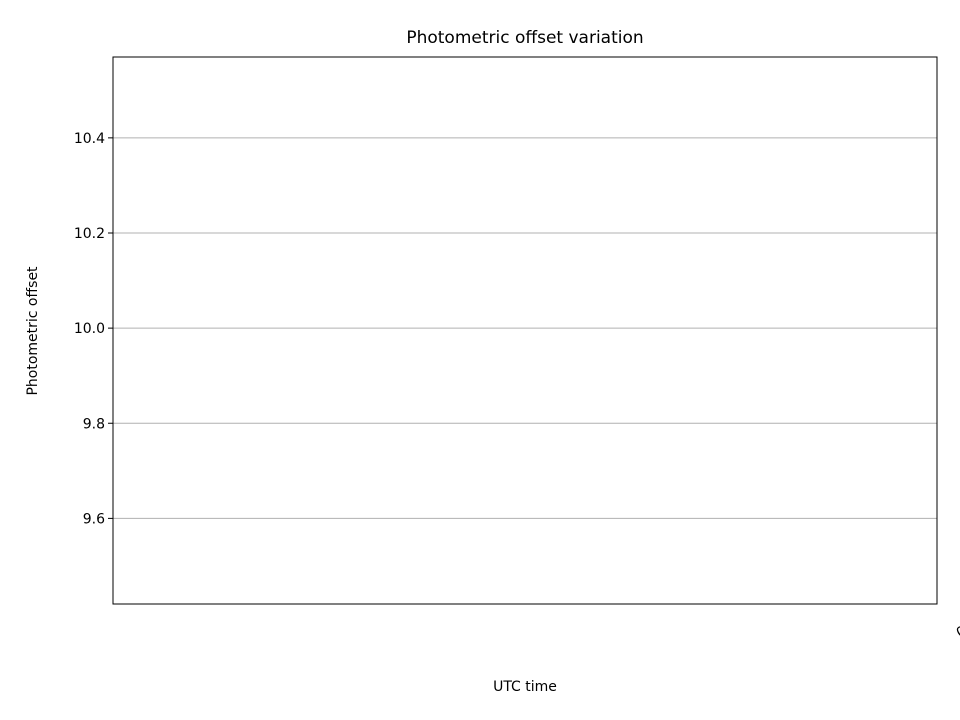 Image resolution: width=960 pixels, height=720 pixels. I want to click on y-axis-label: Photometric offset, so click(33, 331).